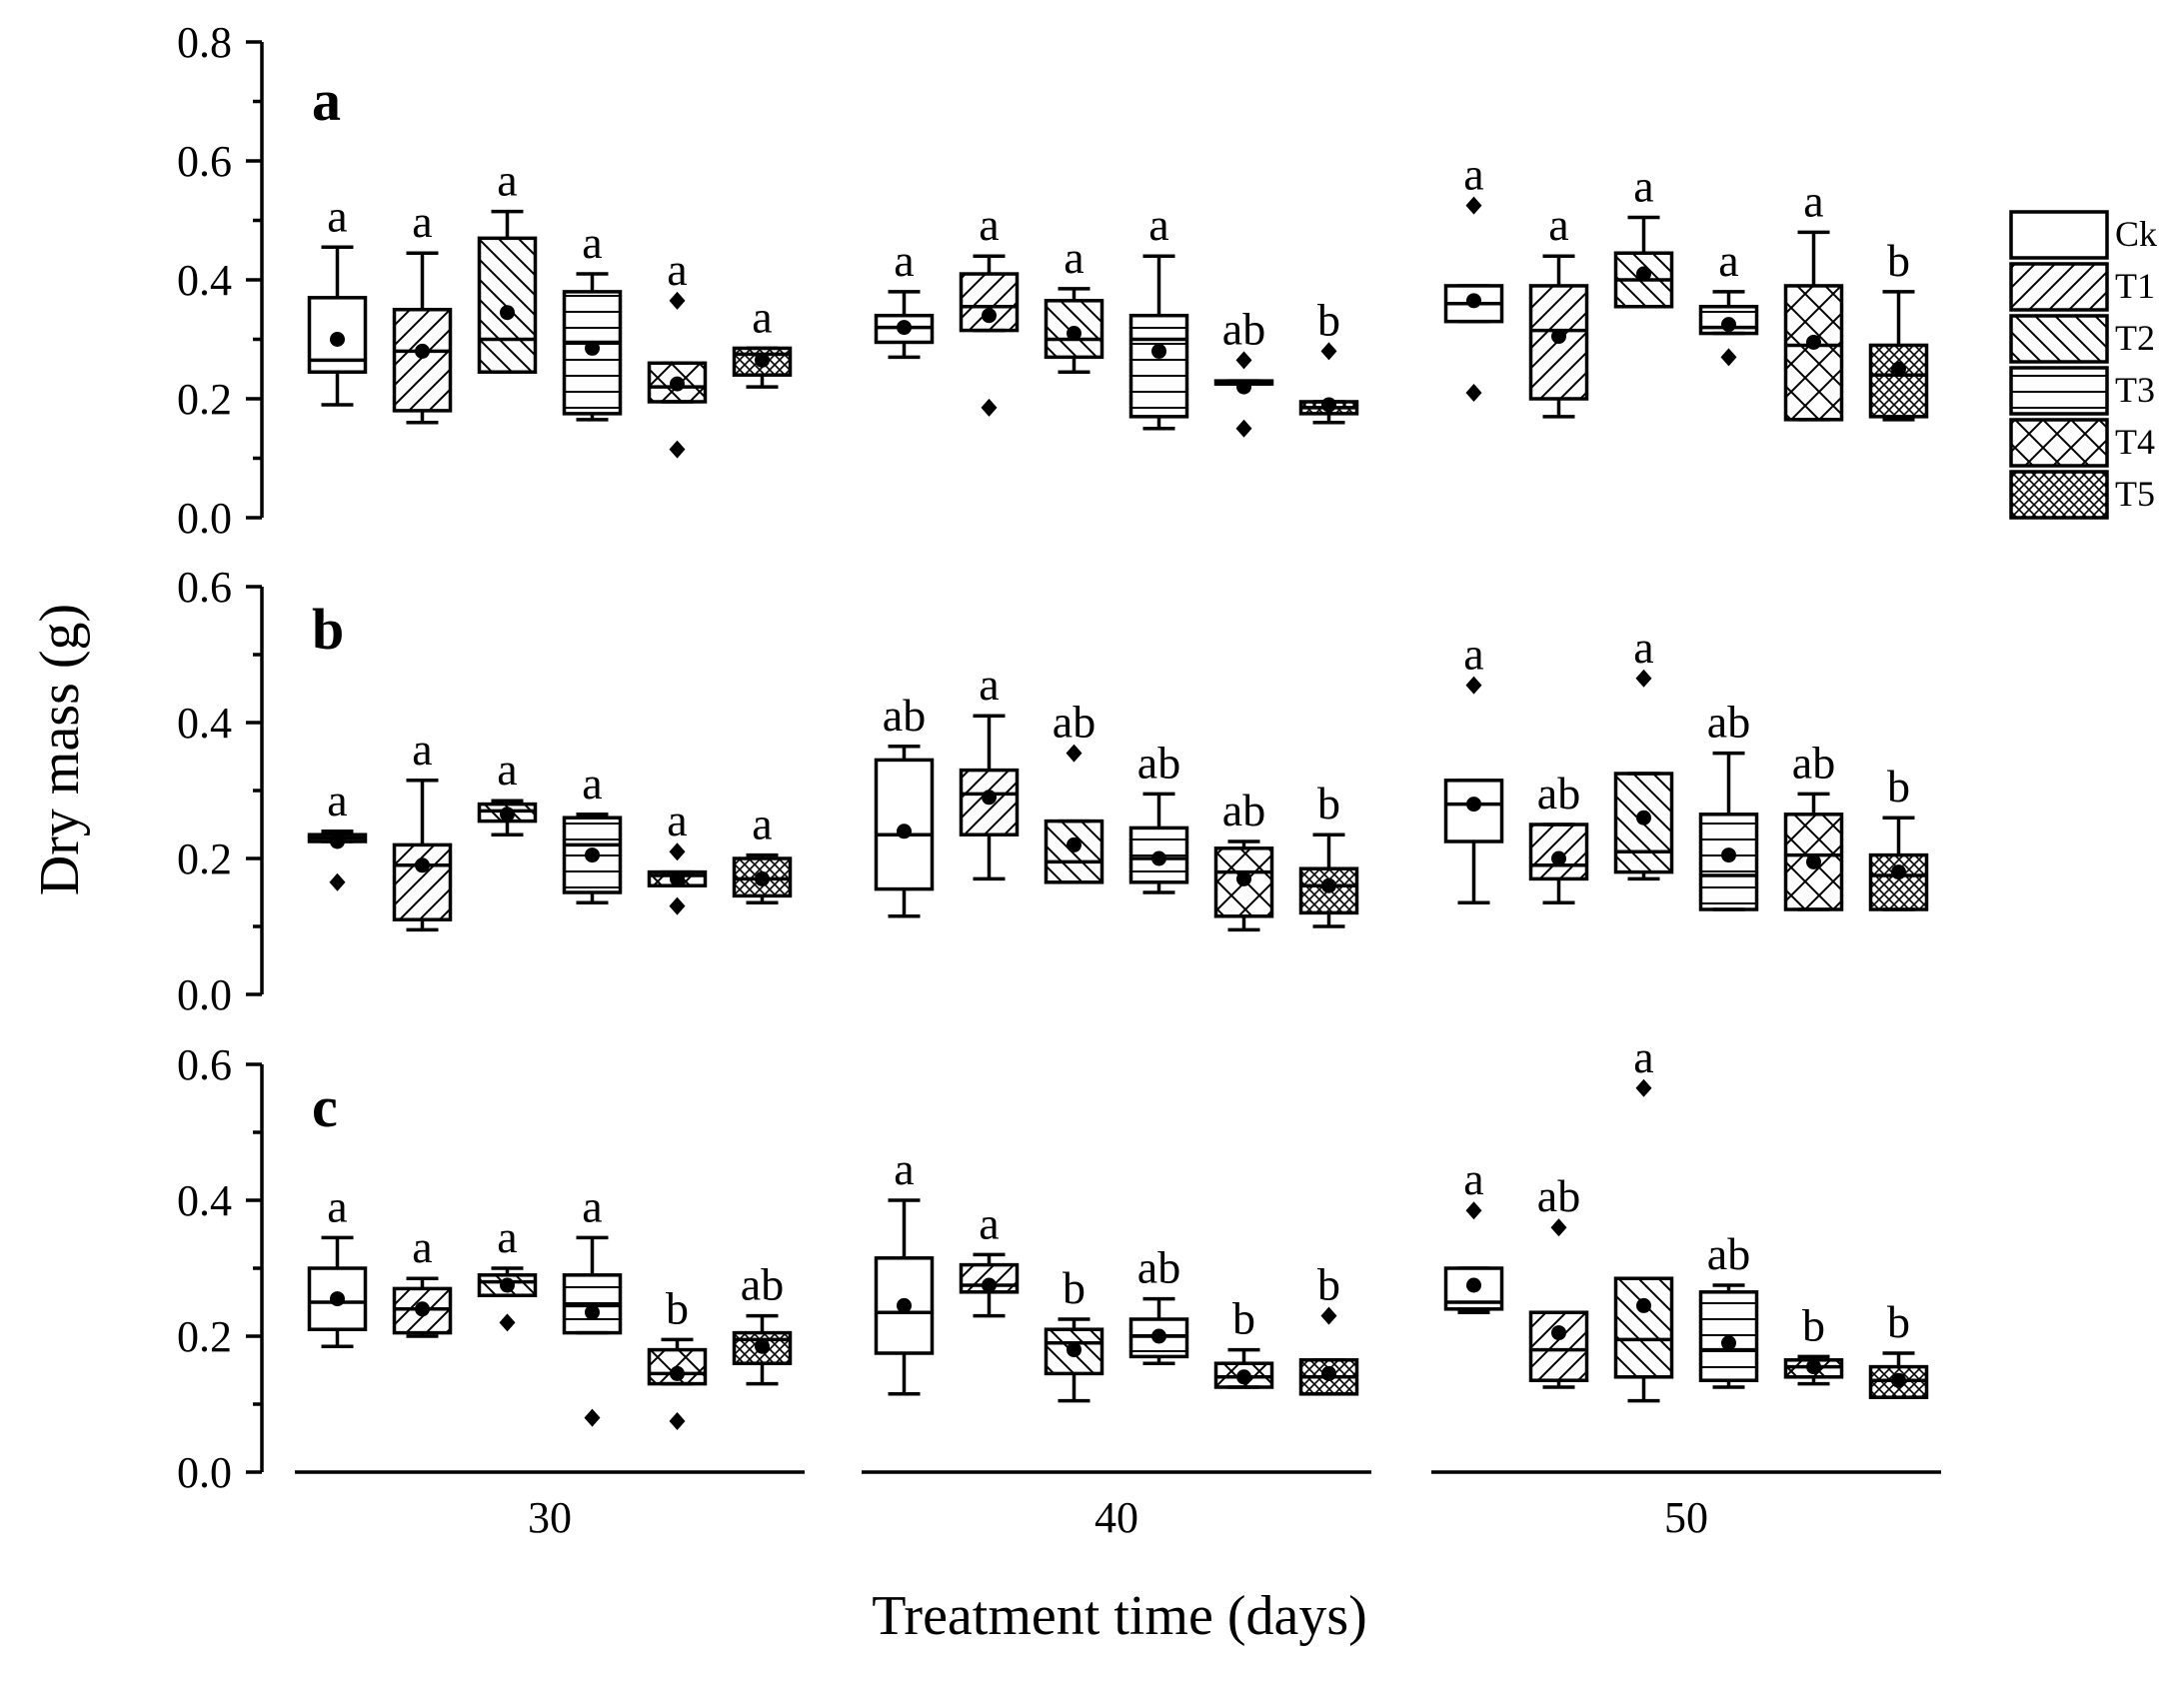  What do you see at coordinates (1243, 859) in the screenshot?
I see `box-T4: ab` at bounding box center [1243, 859].